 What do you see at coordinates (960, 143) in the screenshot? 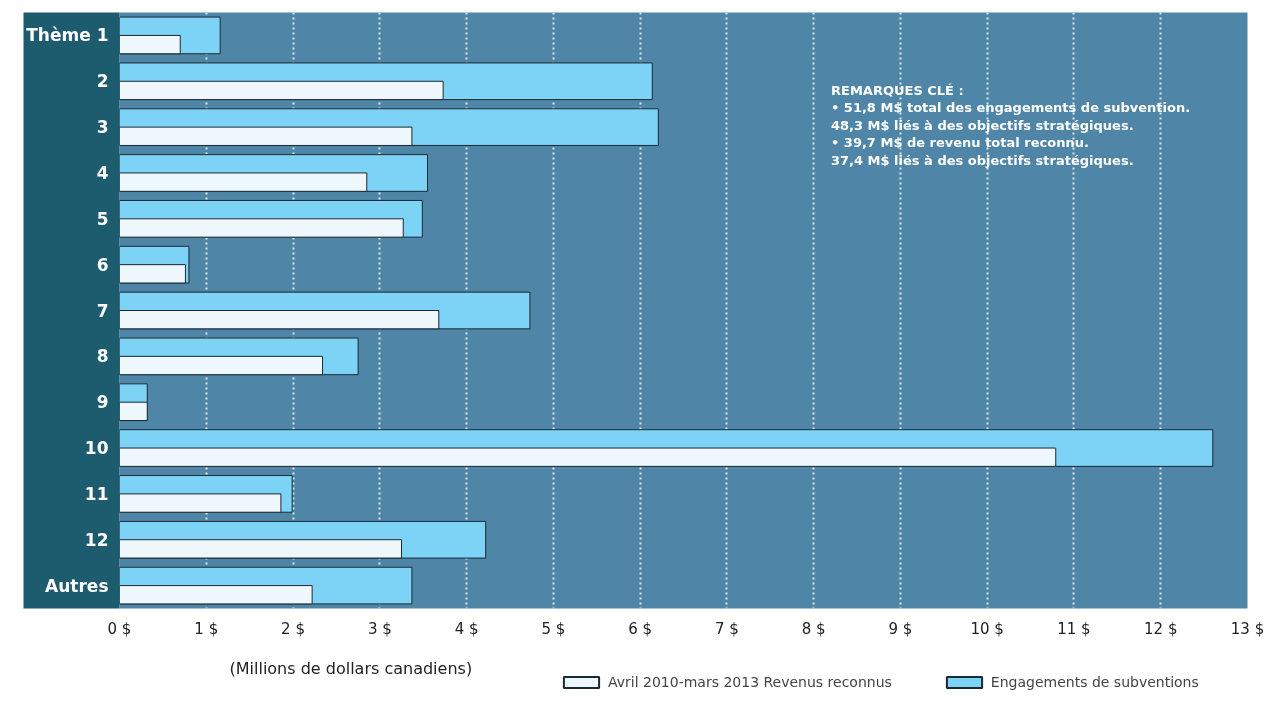
I see `annotation: • 39,7 M$ de revenu total reconnu.` at bounding box center [960, 143].